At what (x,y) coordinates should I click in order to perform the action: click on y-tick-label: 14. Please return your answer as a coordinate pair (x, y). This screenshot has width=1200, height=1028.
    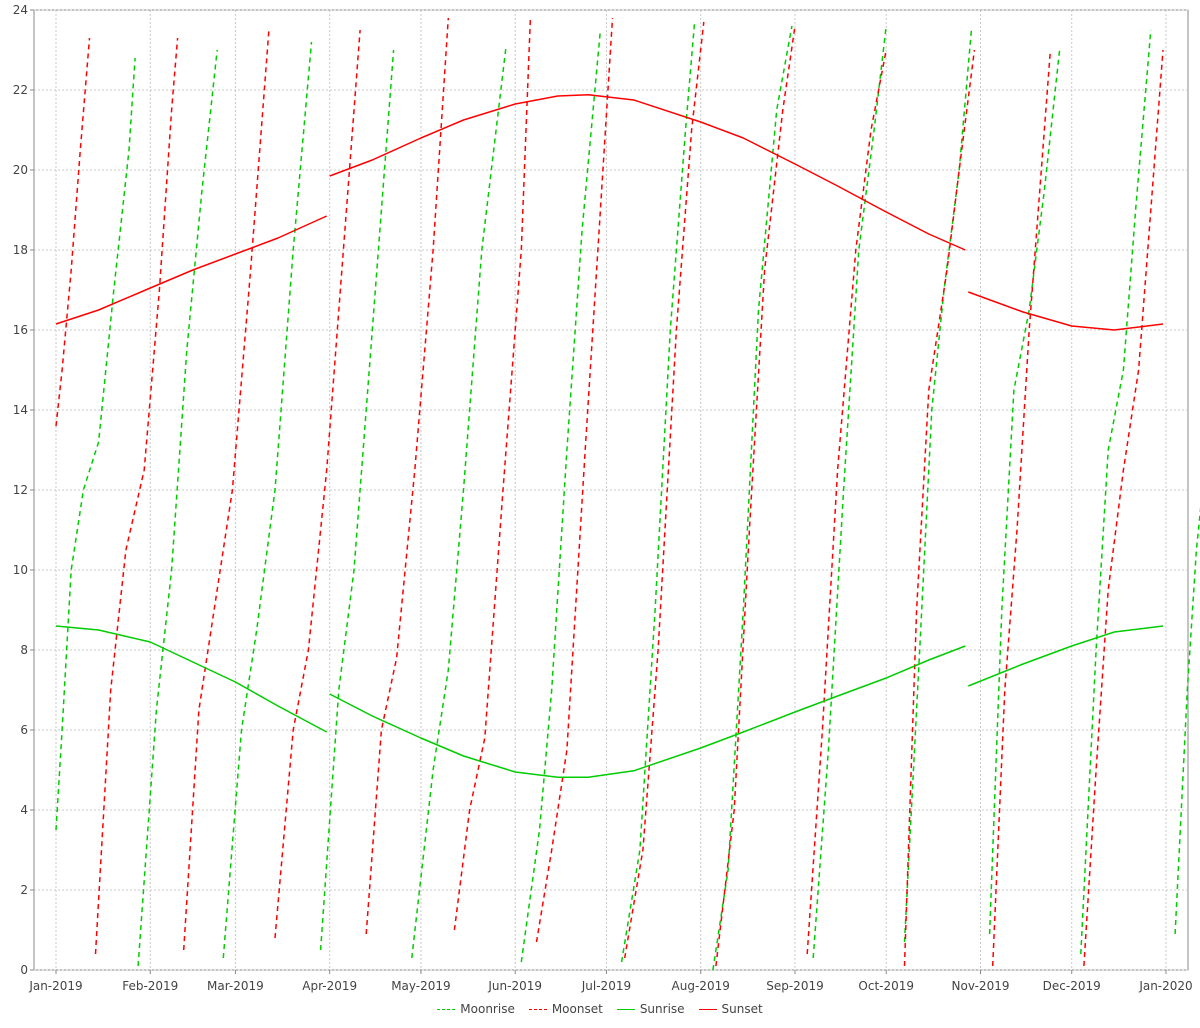
    Looking at the image, I should click on (20, 410).